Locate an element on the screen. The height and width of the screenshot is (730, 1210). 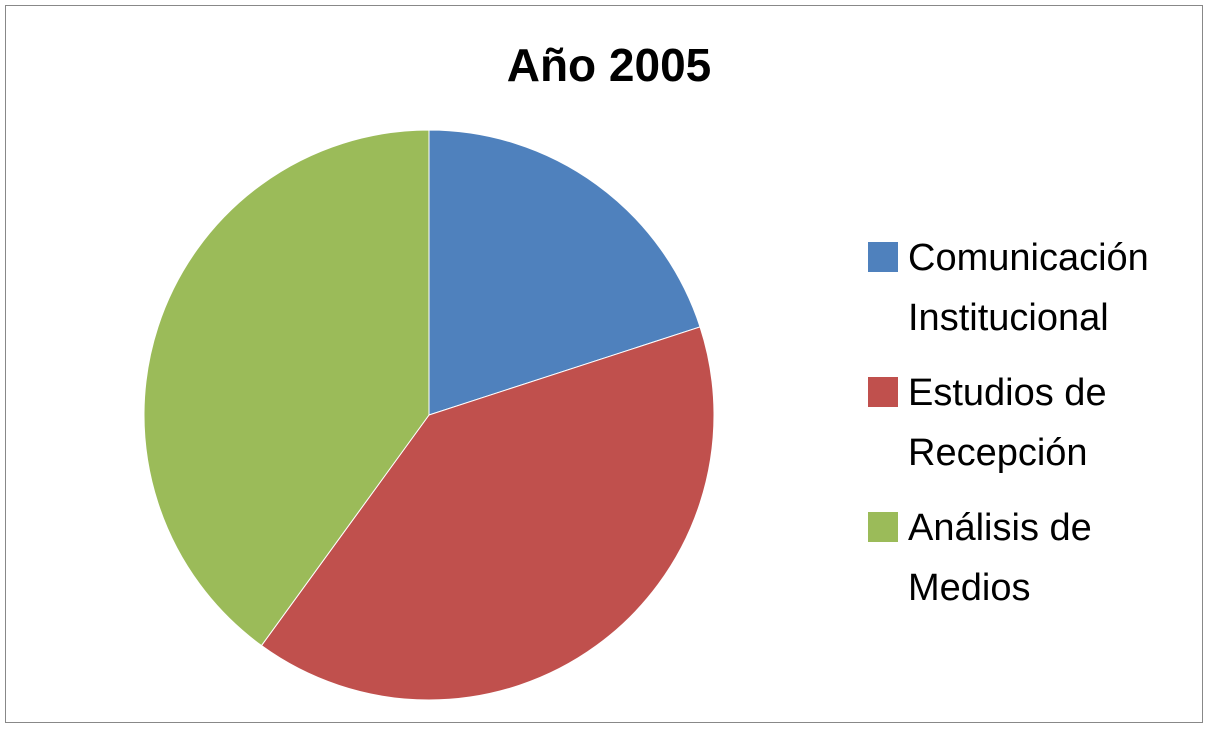
chart-title: Año 2005 is located at coordinates (609, 65).